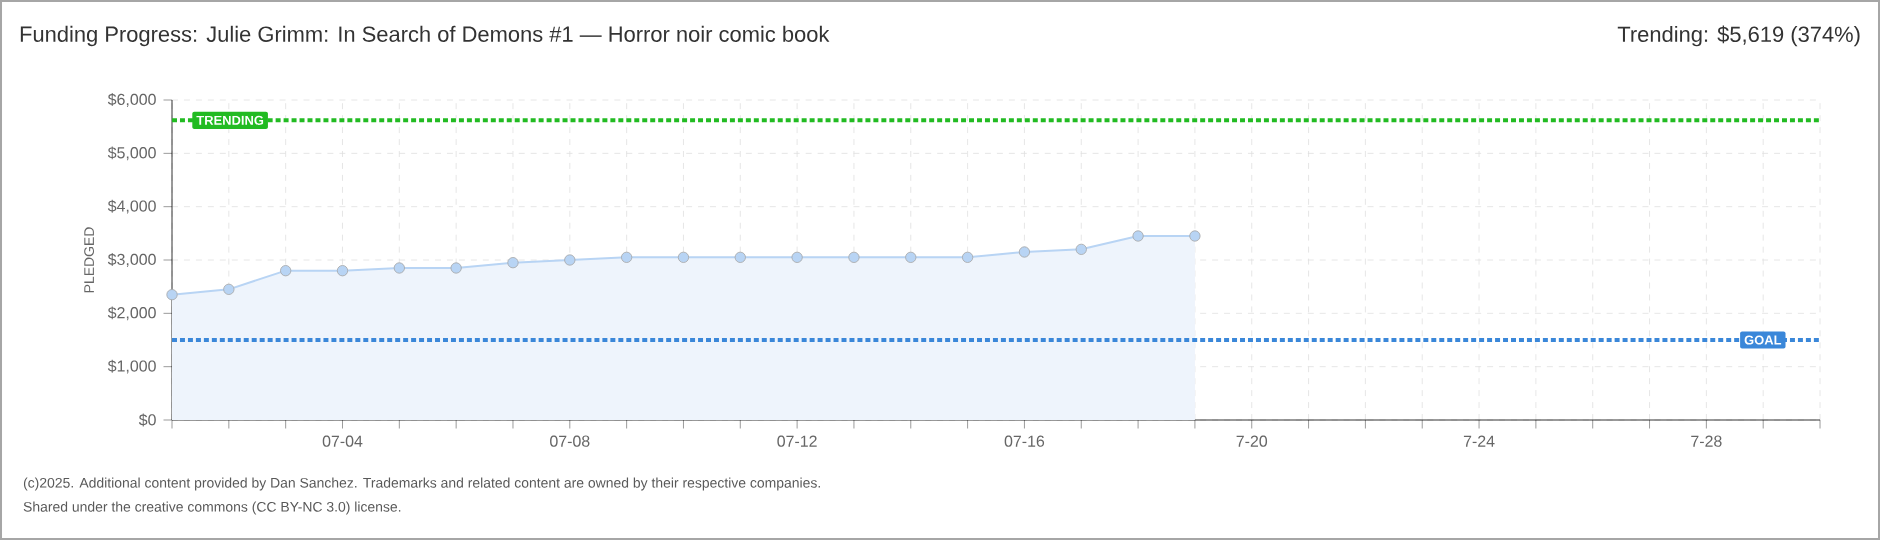 This screenshot has width=1880, height=540. What do you see at coordinates (1738, 36) in the screenshot?
I see `chart-subtitle: Trending: $5,619 (374%)` at bounding box center [1738, 36].